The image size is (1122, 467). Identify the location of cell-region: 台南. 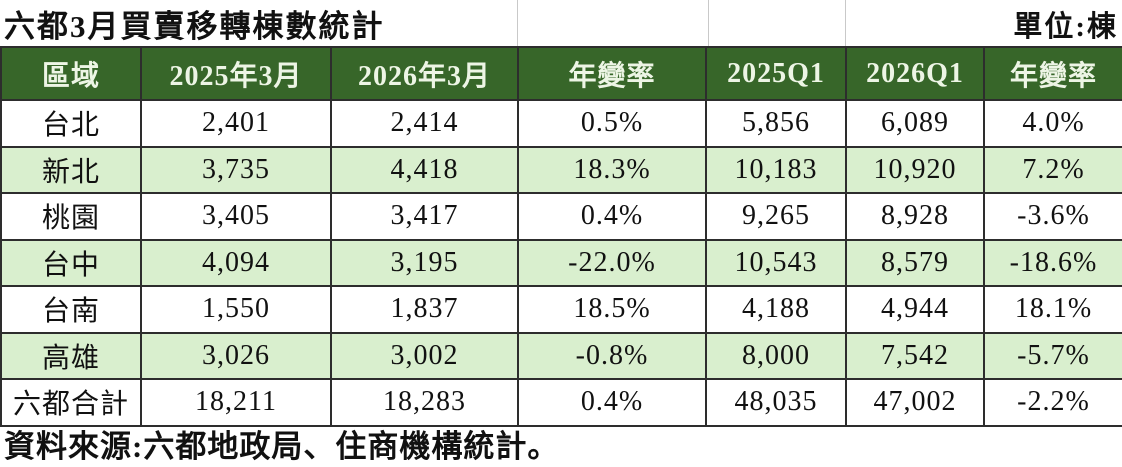
(71, 309).